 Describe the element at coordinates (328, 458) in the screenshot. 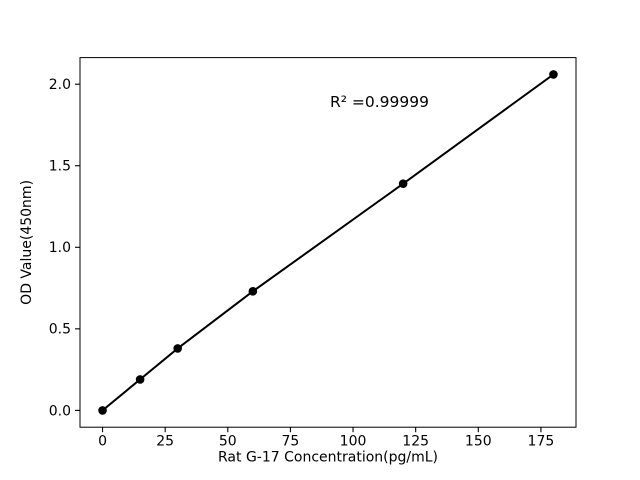

I see `x-axis-label: Rat G-17 Concentration(pg/mL)` at that location.